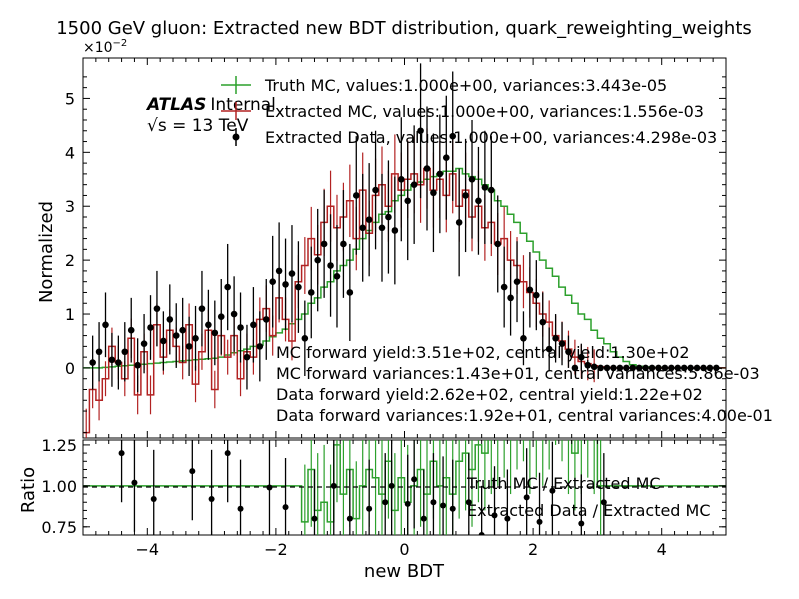  What do you see at coordinates (175, 105) in the screenshot?
I see `atlas-word: ATLAS` at bounding box center [175, 105].